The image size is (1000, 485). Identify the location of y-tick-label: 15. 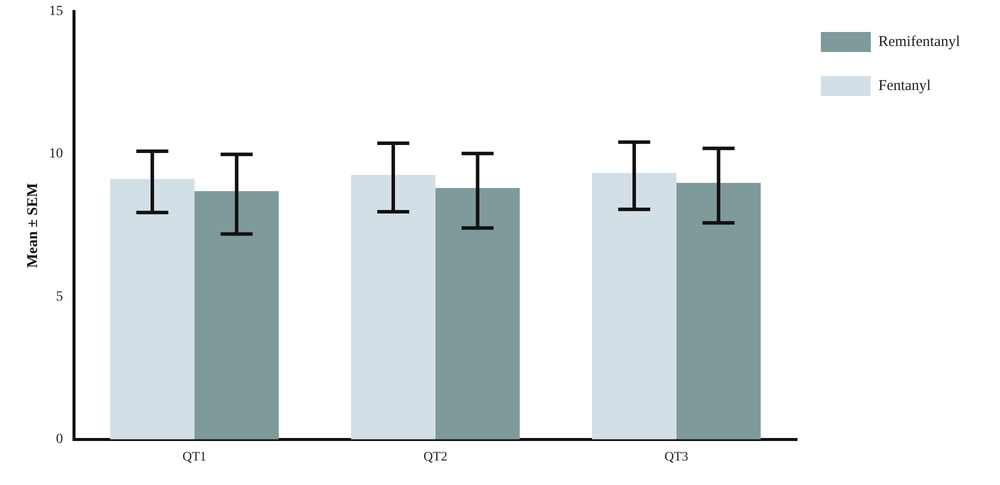
(56, 12).